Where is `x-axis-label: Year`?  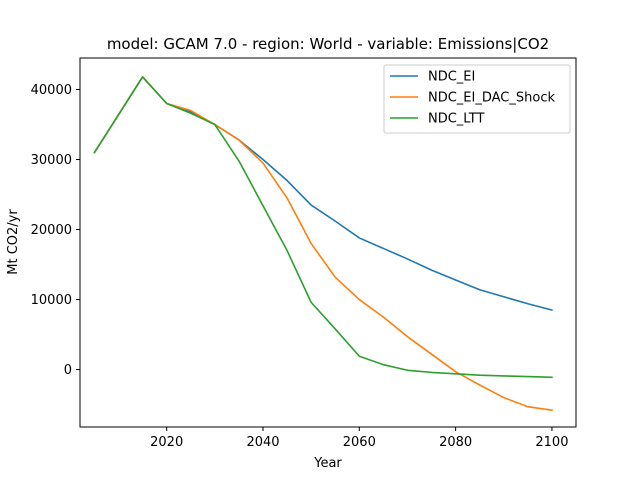
x-axis-label: Year is located at coordinates (327, 463).